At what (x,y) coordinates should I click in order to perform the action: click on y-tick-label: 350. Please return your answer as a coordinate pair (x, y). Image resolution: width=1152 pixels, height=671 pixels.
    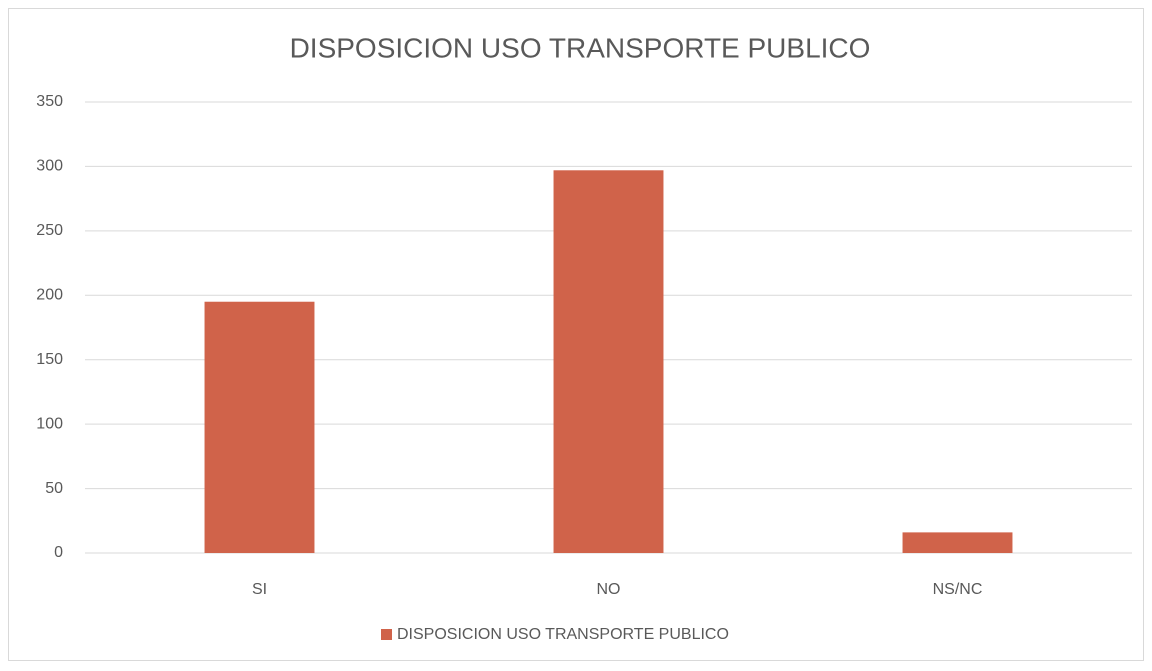
    Looking at the image, I should click on (49, 101).